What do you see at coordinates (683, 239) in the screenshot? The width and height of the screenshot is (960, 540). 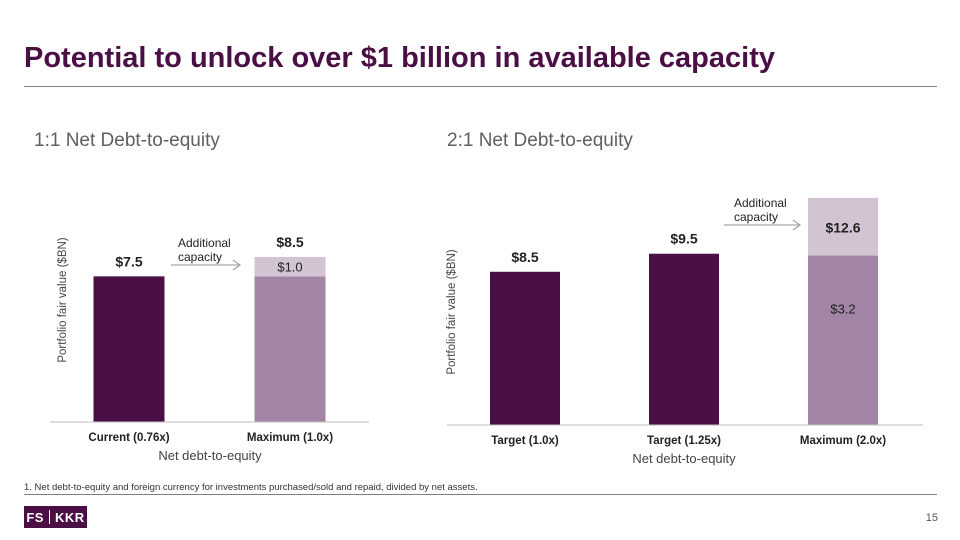 I see `chart2-total-label-2: $9.5` at bounding box center [683, 239].